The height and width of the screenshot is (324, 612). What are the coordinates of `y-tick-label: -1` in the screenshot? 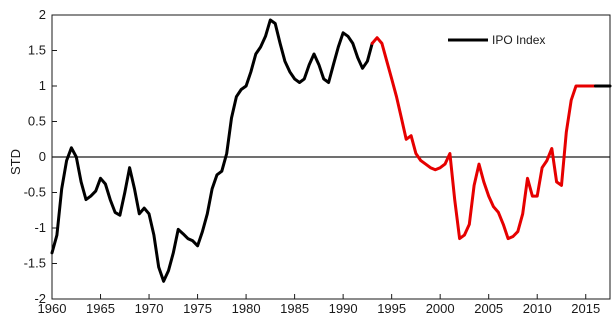 It's located at (40, 227).